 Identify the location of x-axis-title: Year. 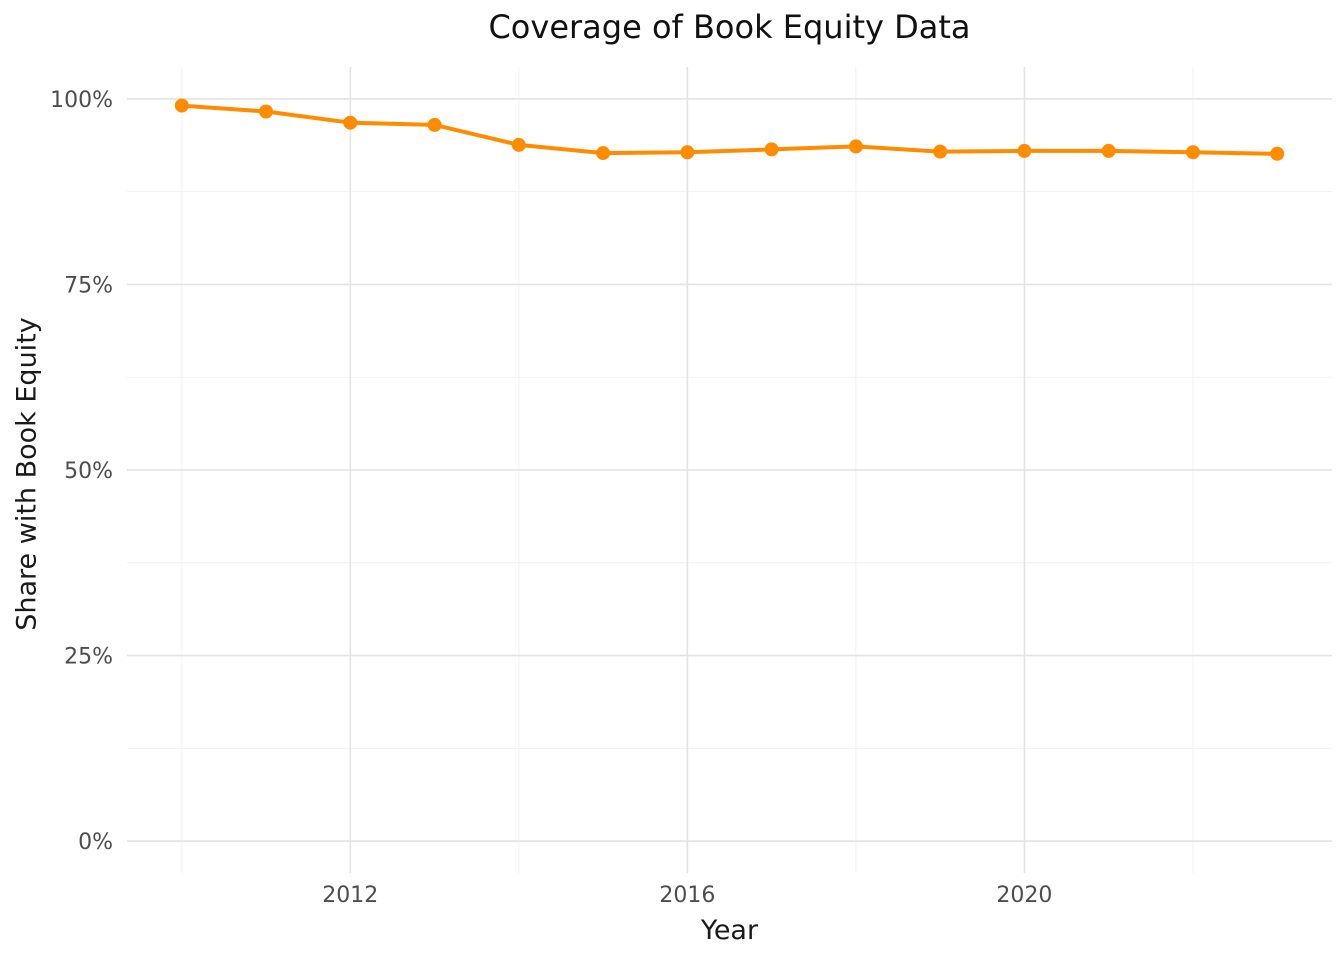
(729, 930).